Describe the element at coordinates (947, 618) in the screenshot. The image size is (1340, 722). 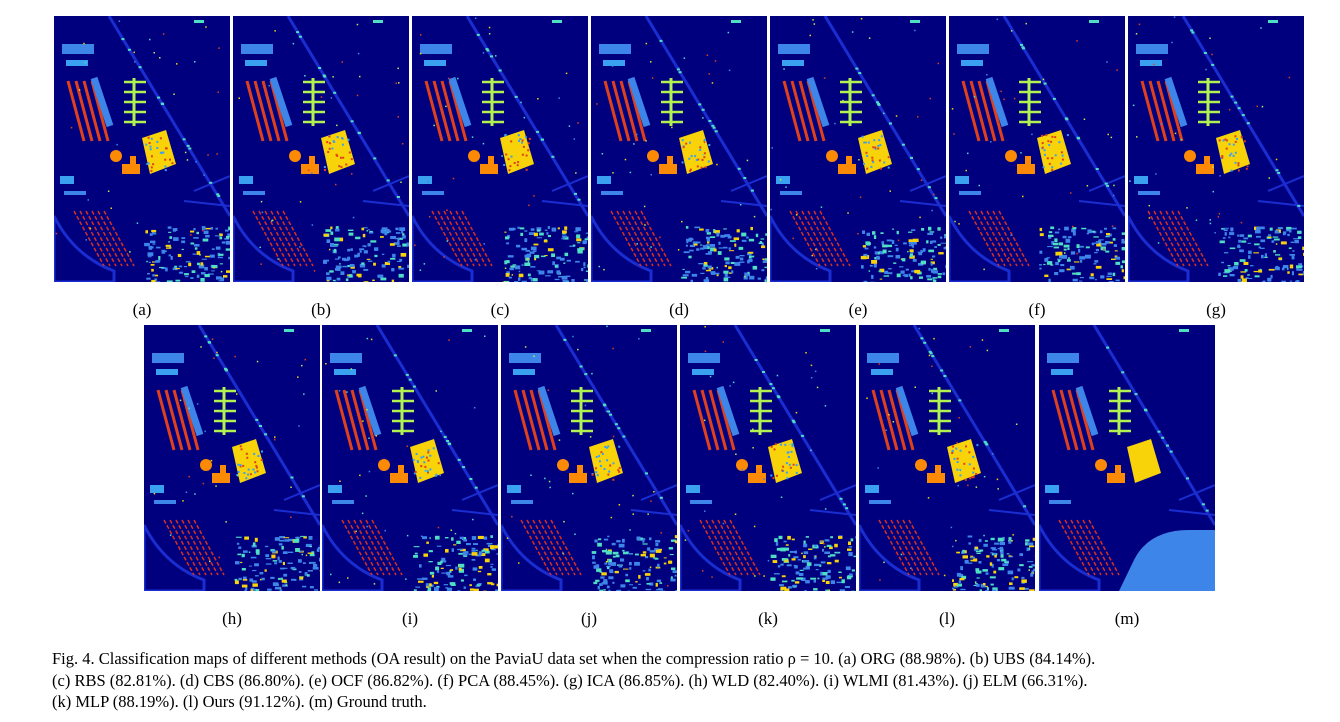
I see `panel-label: (l)` at that location.